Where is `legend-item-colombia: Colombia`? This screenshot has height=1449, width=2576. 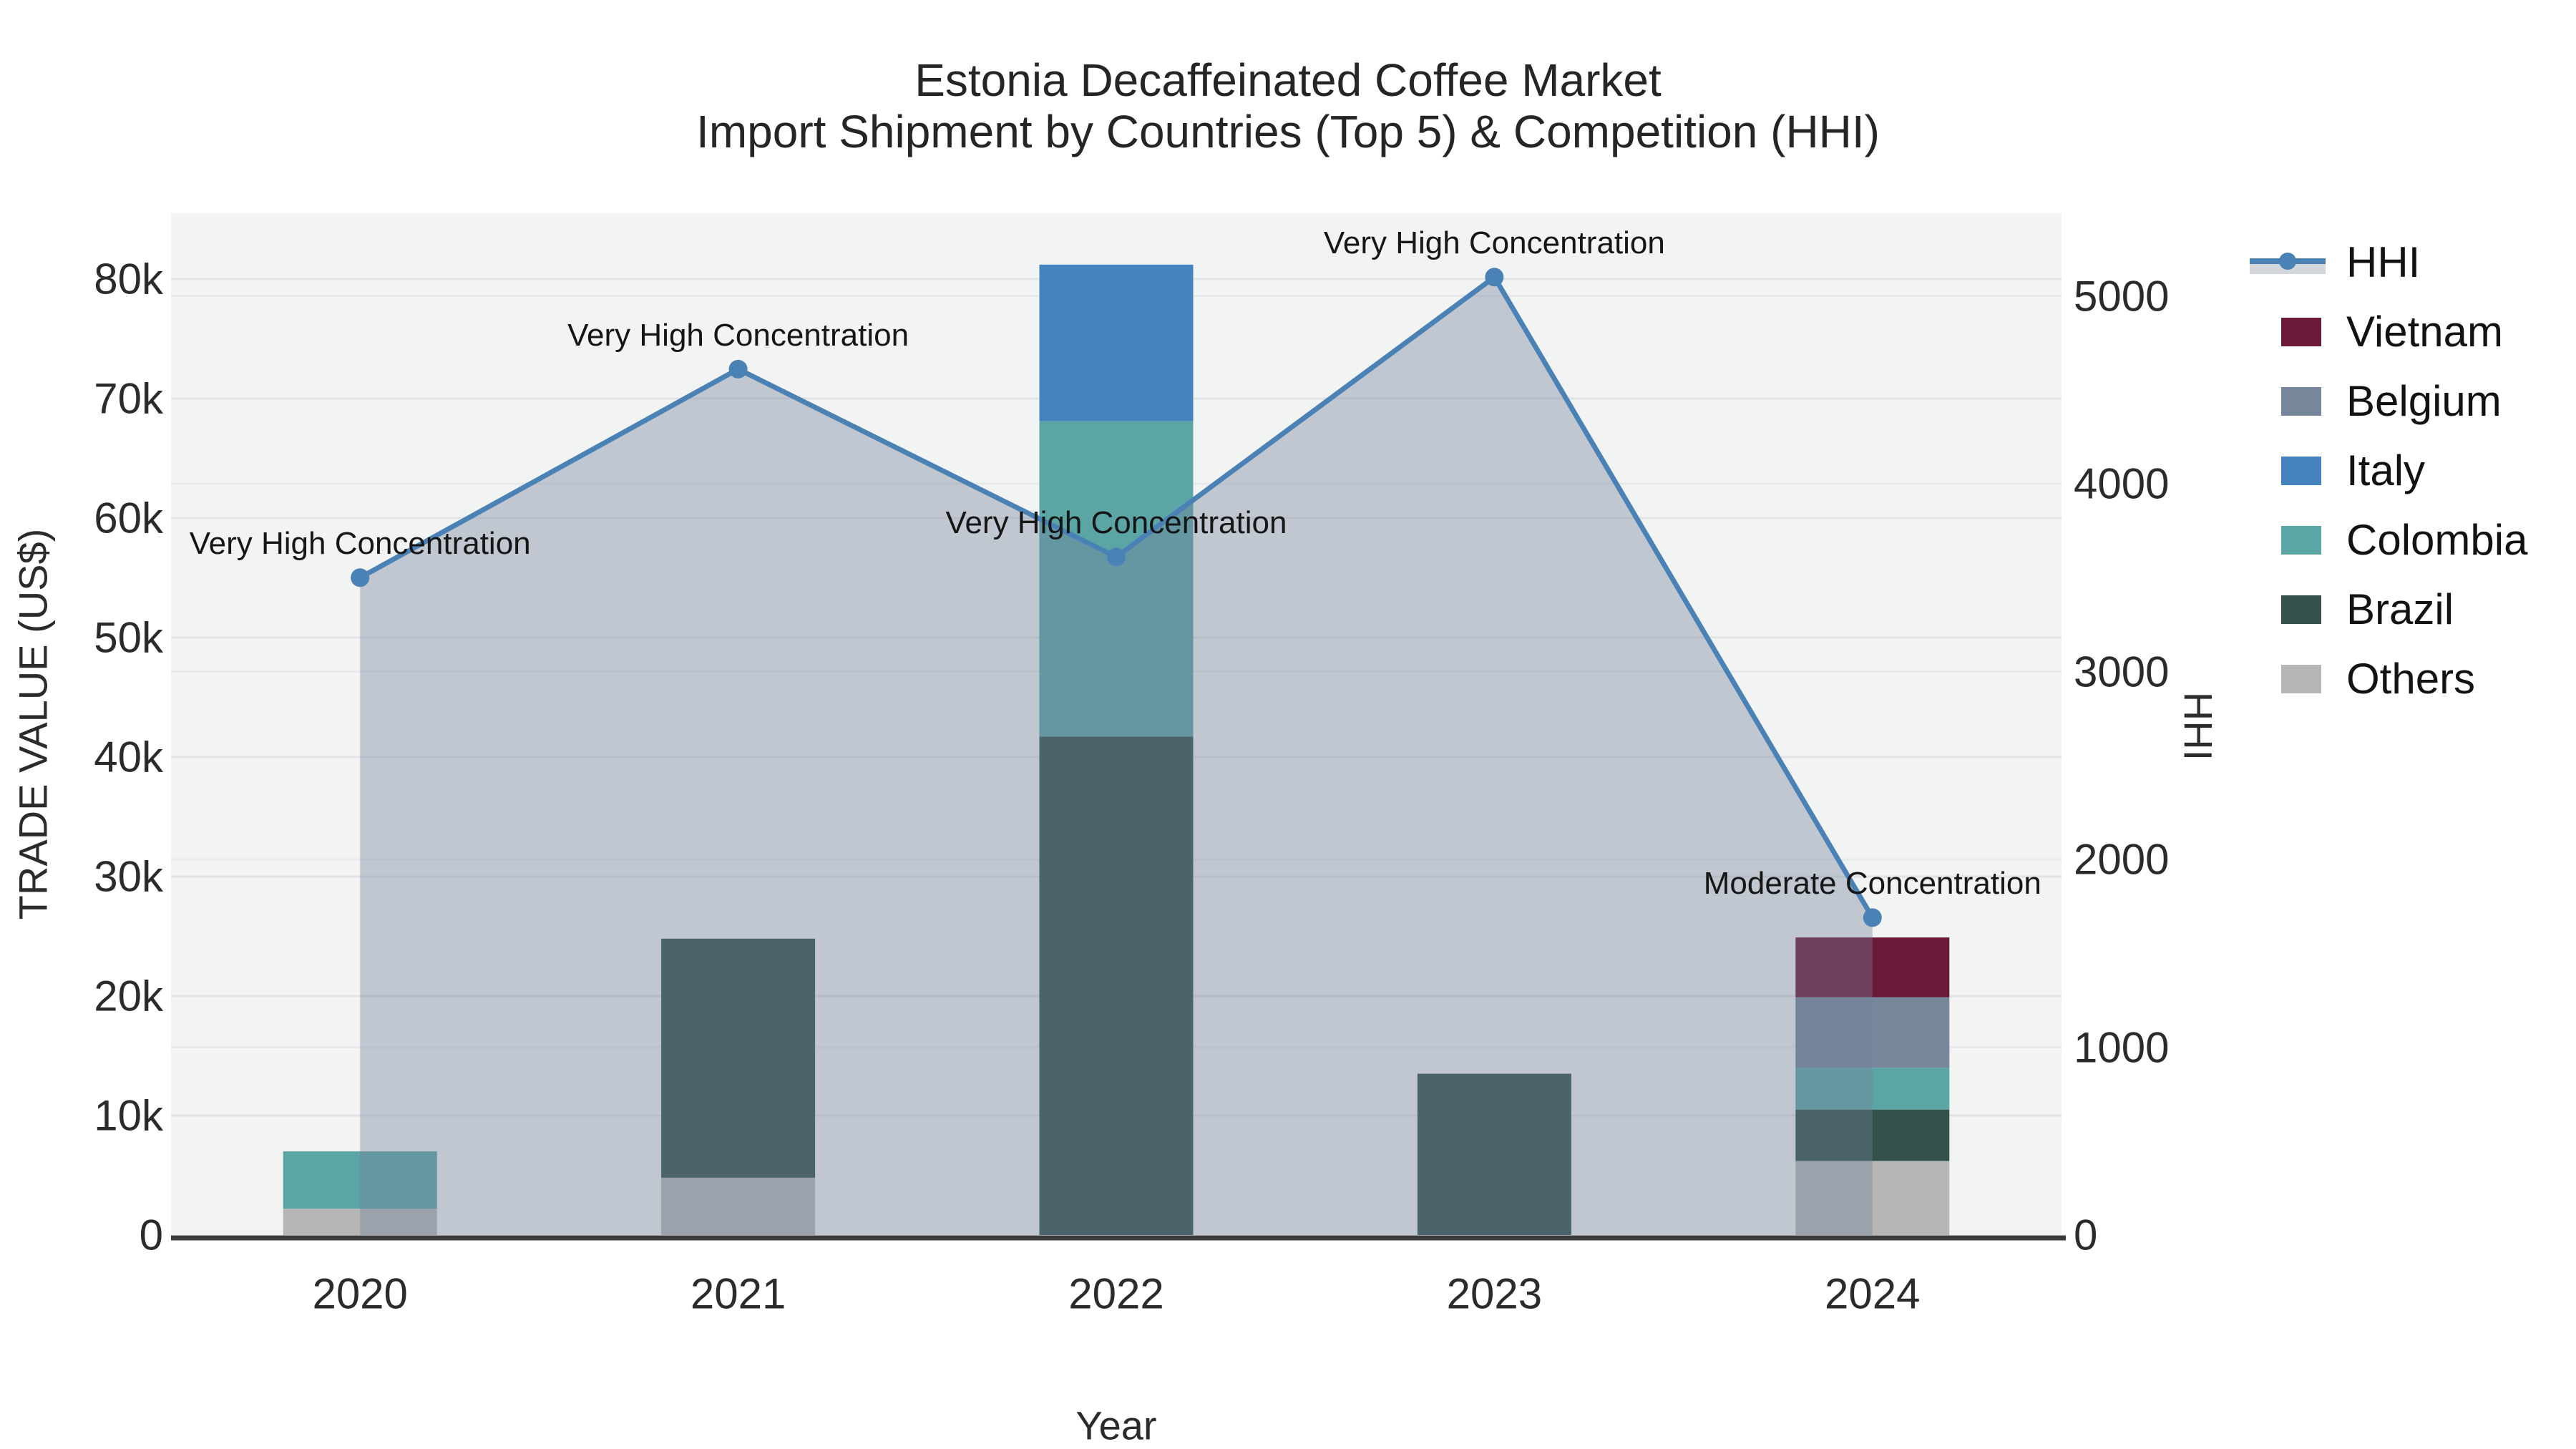
legend-item-colombia: Colombia is located at coordinates (2387, 540).